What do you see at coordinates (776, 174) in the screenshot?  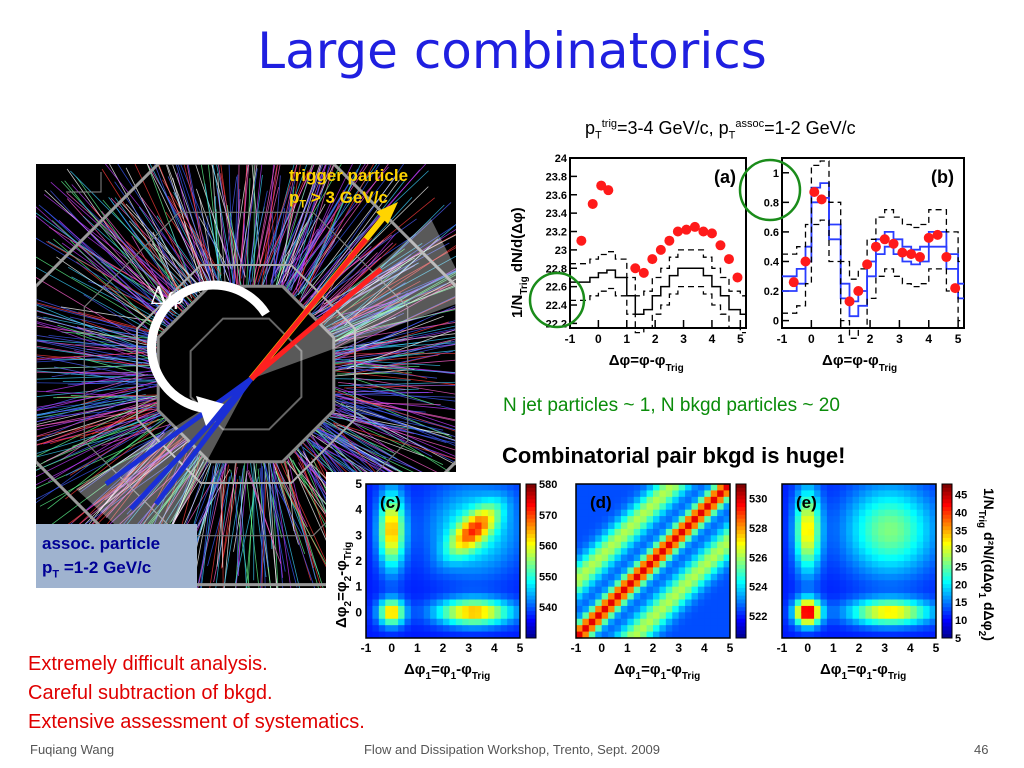 I see `y-tick-label: 1` at bounding box center [776, 174].